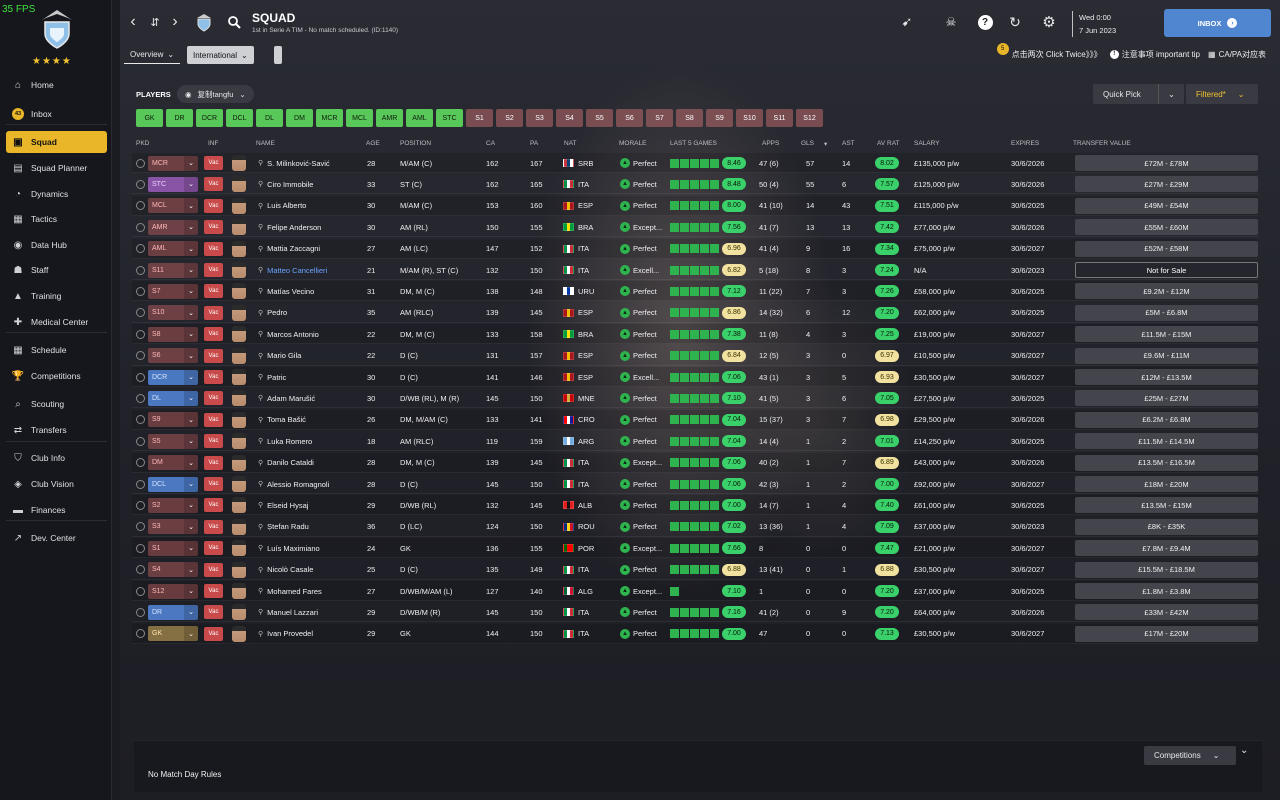 The height and width of the screenshot is (800, 1280). What do you see at coordinates (749, 118) in the screenshot?
I see `position-chip-s10: S10` at bounding box center [749, 118].